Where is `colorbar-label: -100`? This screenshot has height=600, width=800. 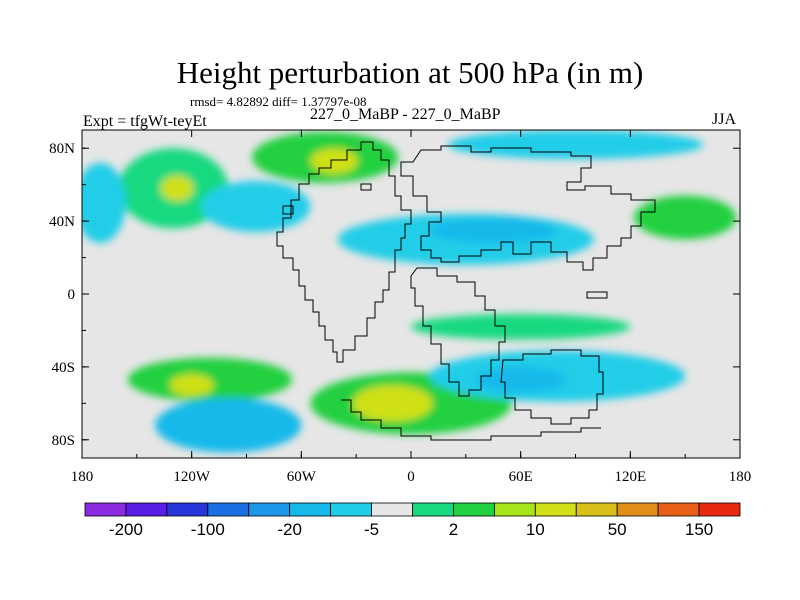 colorbar-label: -100 is located at coordinates (208, 529).